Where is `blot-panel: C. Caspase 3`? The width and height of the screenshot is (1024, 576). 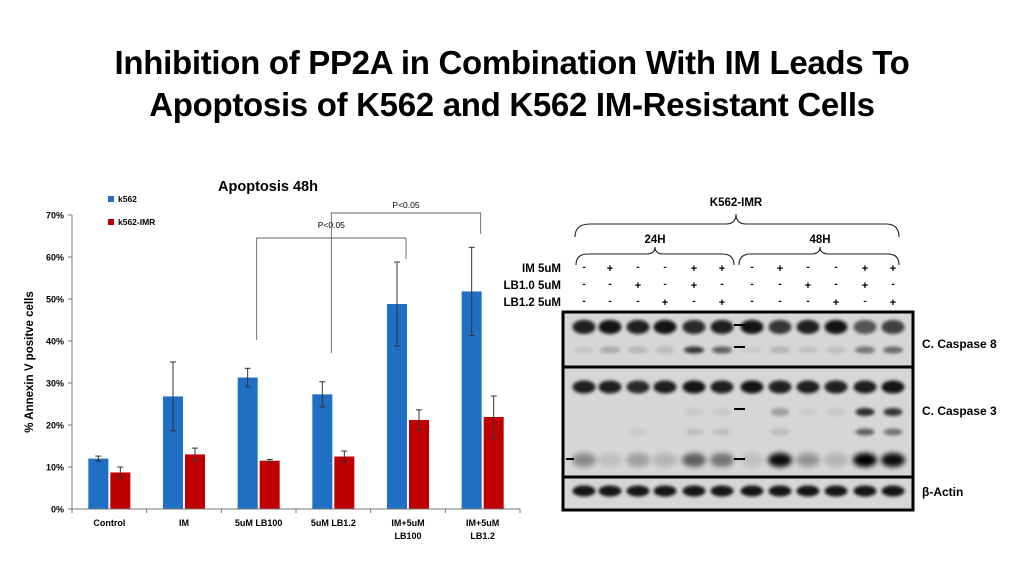
blot-panel: C. Caspase 3 is located at coordinates (779, 422).